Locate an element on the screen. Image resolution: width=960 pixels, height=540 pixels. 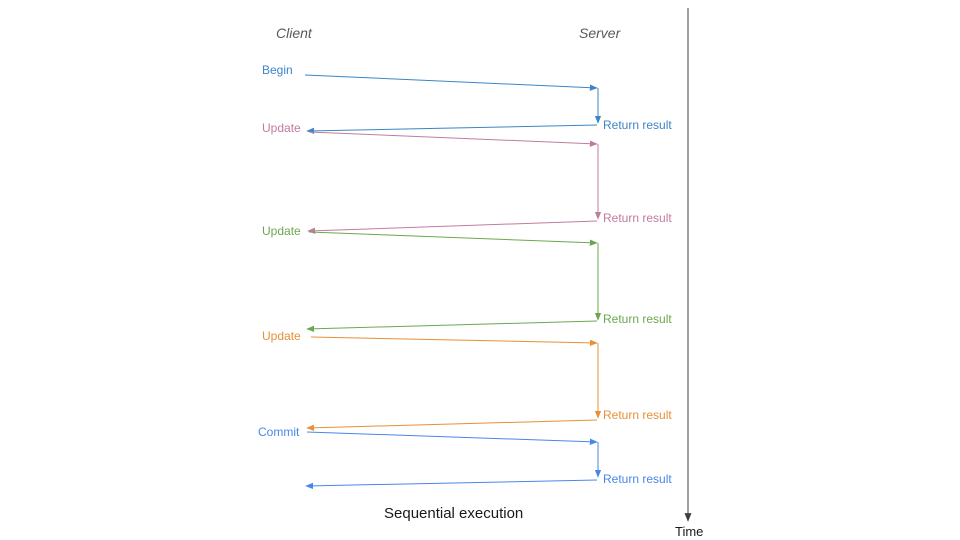
update3-label: Update is located at coordinates (281, 336).